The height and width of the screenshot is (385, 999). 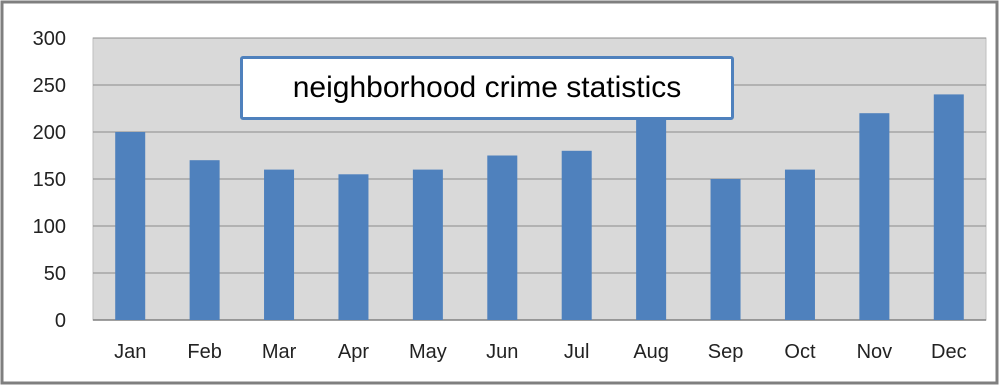 I want to click on x-tick-label-jun: Jun, so click(x=502, y=352).